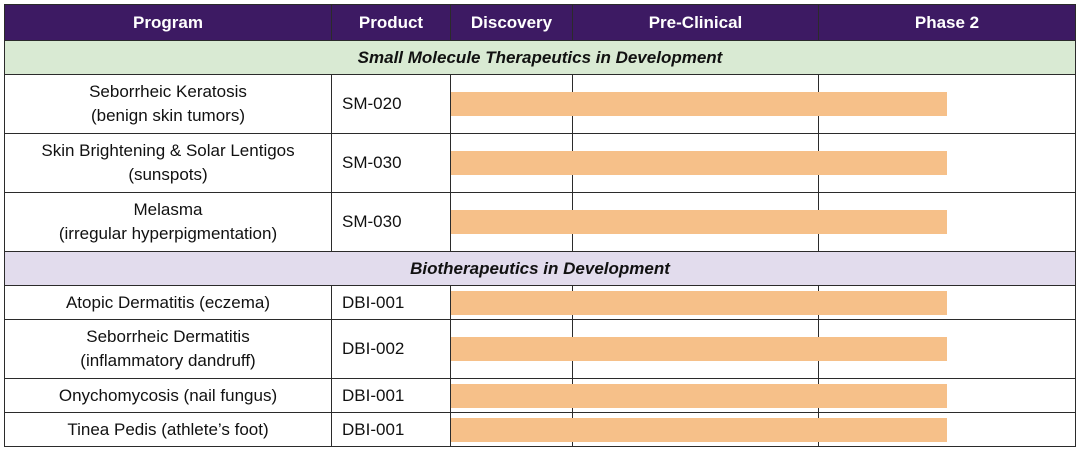 This screenshot has height=459, width=1080. I want to click on program-name: Seborrheic Dermatitis, so click(168, 336).